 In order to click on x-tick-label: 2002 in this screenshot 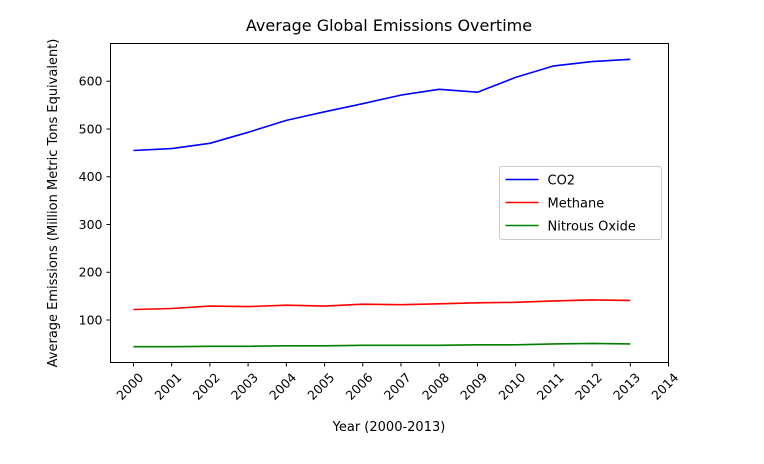, I will do `click(206, 386)`.